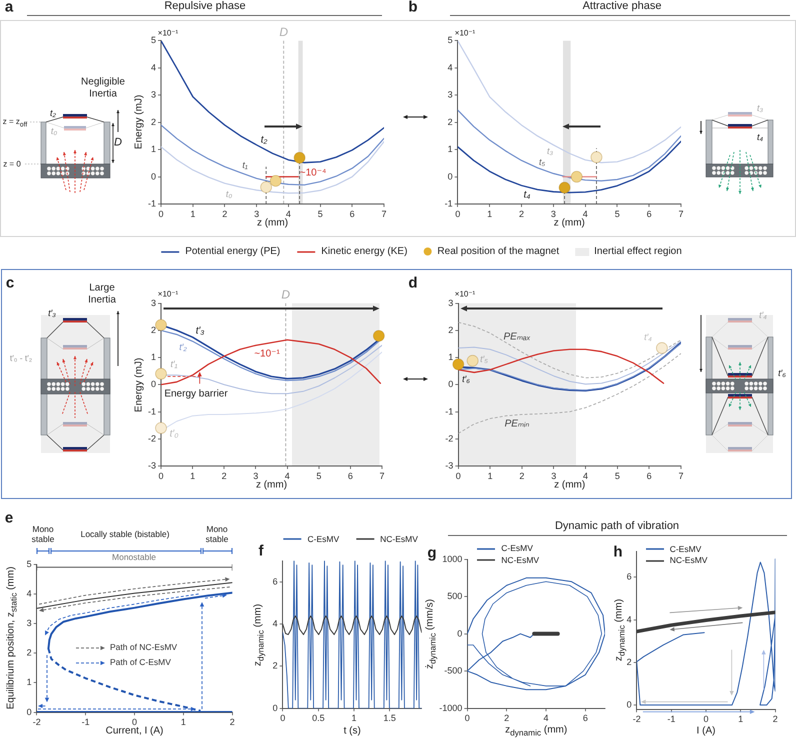  What do you see at coordinates (12, 164) in the screenshot?
I see `text: z = 0` at bounding box center [12, 164].